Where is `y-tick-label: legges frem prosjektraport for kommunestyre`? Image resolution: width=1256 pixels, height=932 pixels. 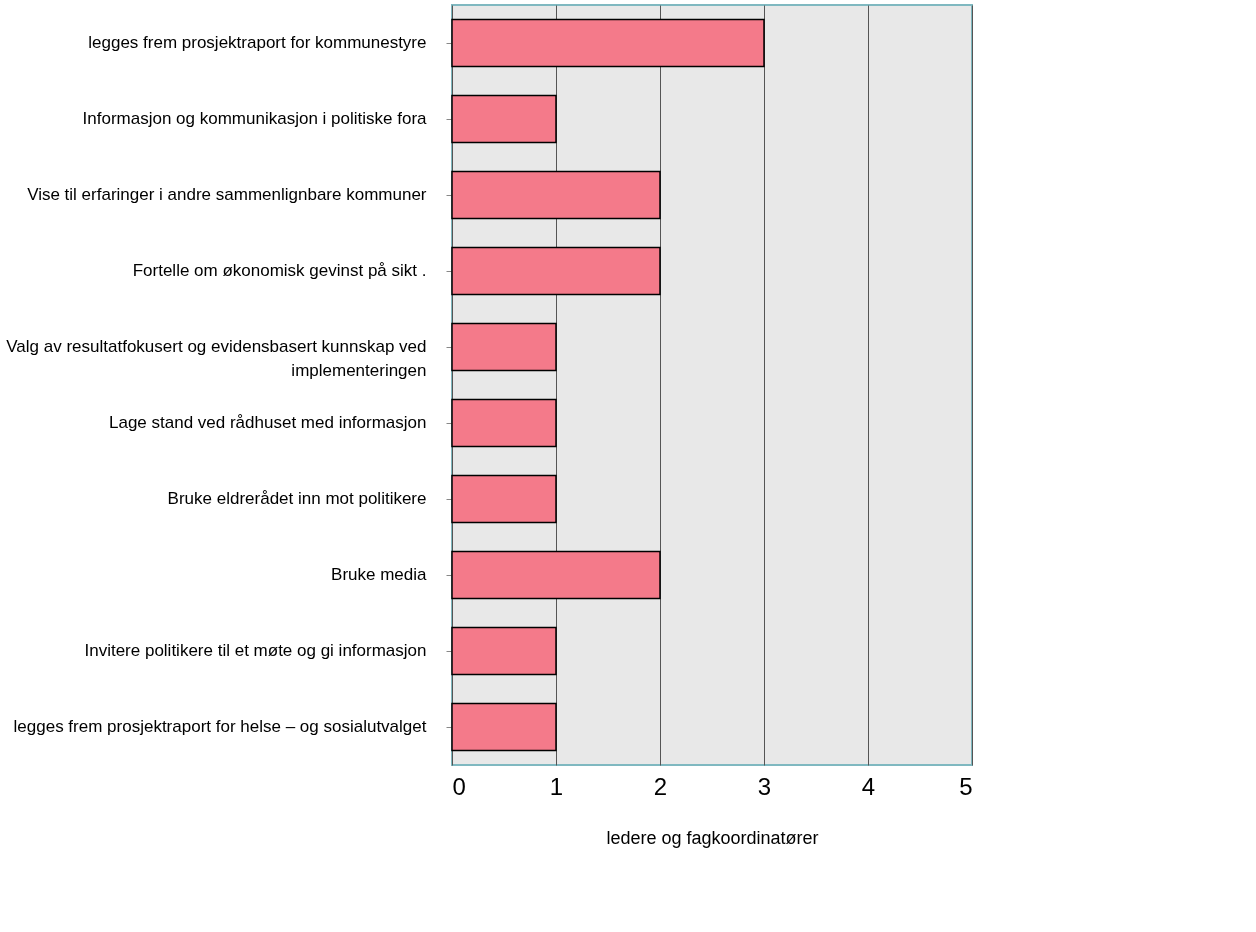 y-tick-label: legges frem prosjektraport for kommunestyre is located at coordinates (257, 42).